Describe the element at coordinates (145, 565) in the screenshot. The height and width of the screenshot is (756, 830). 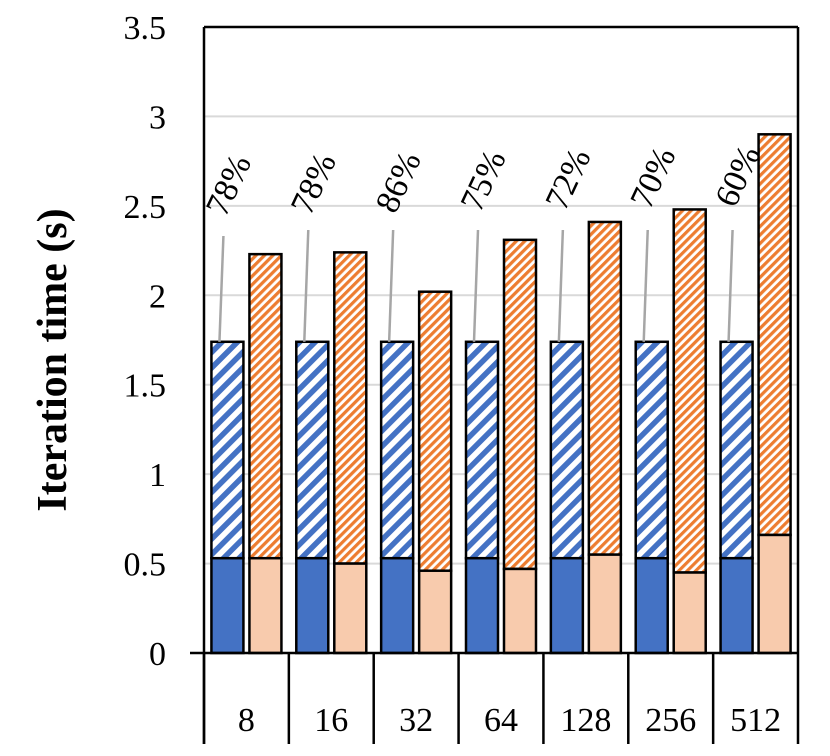
I see `y-tick-label: 0.5` at that location.